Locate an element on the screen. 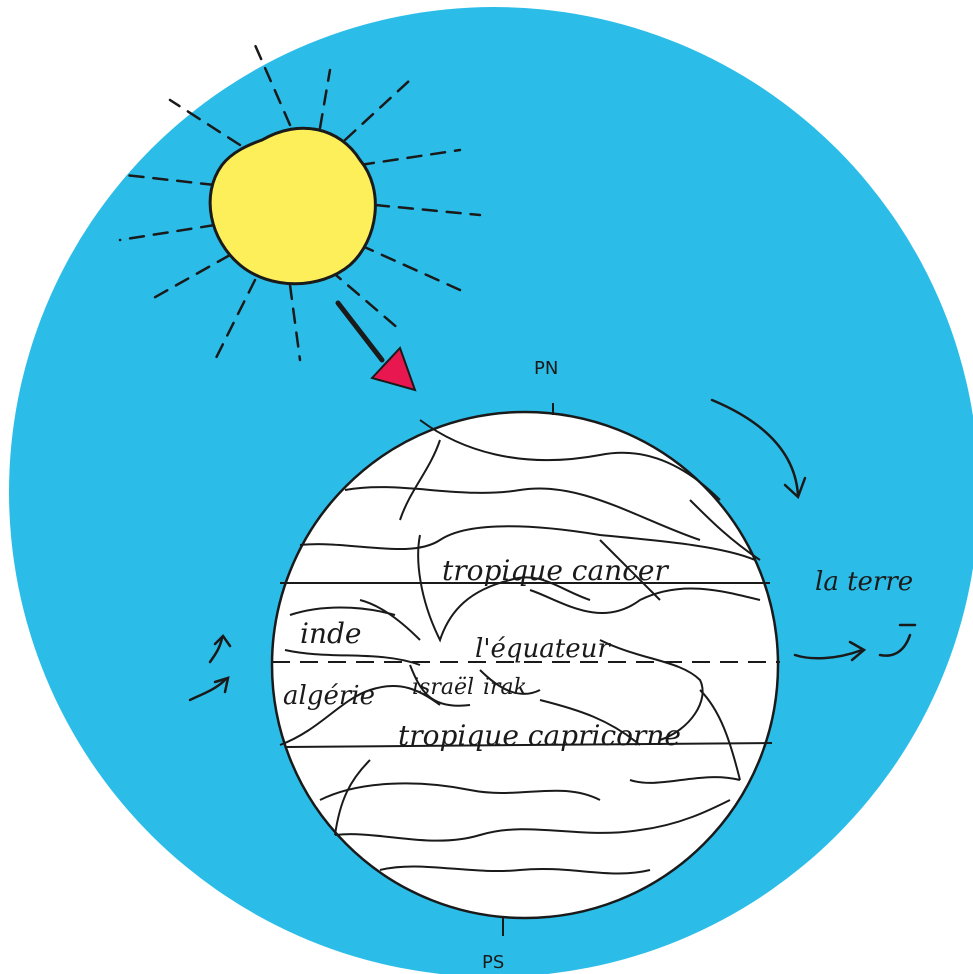 This screenshot has height=974, width=973. country-iraq-label: irak is located at coordinates (505, 687).